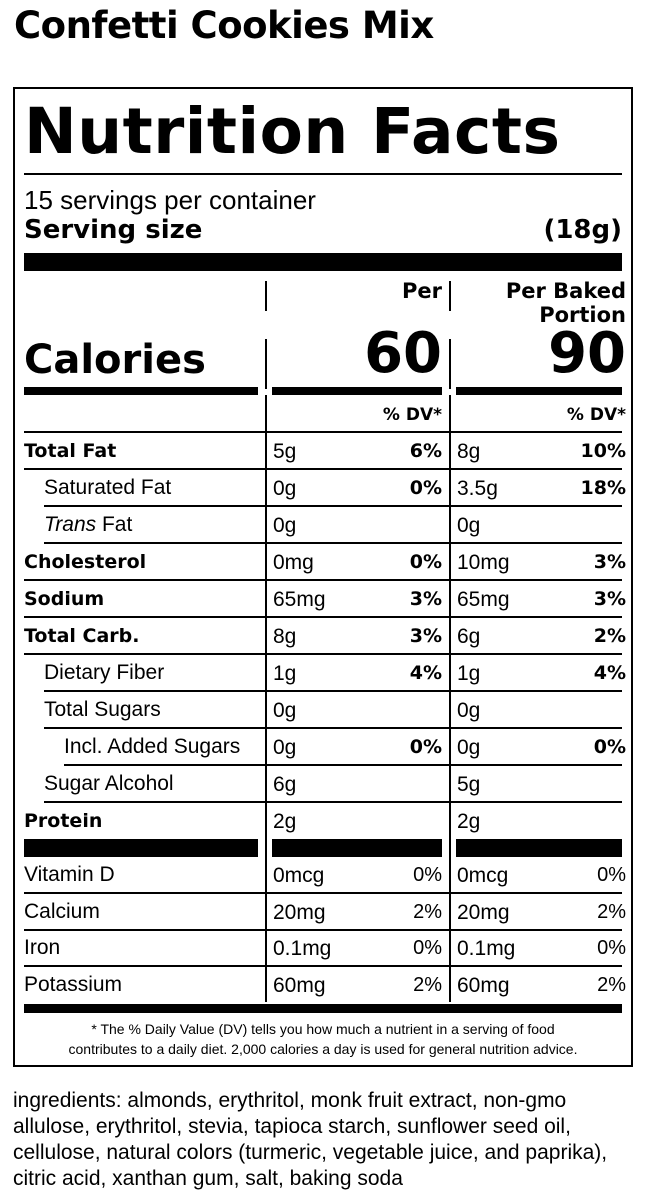 Image resolution: width=649 pixels, height=1200 pixels. What do you see at coordinates (285, 821) in the screenshot?
I see `nutrient-amount-per: 2g` at bounding box center [285, 821].